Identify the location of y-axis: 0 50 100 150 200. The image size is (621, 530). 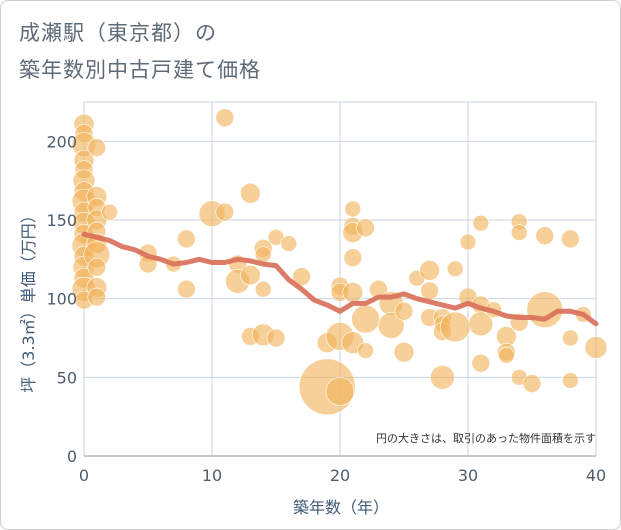
(61, 299).